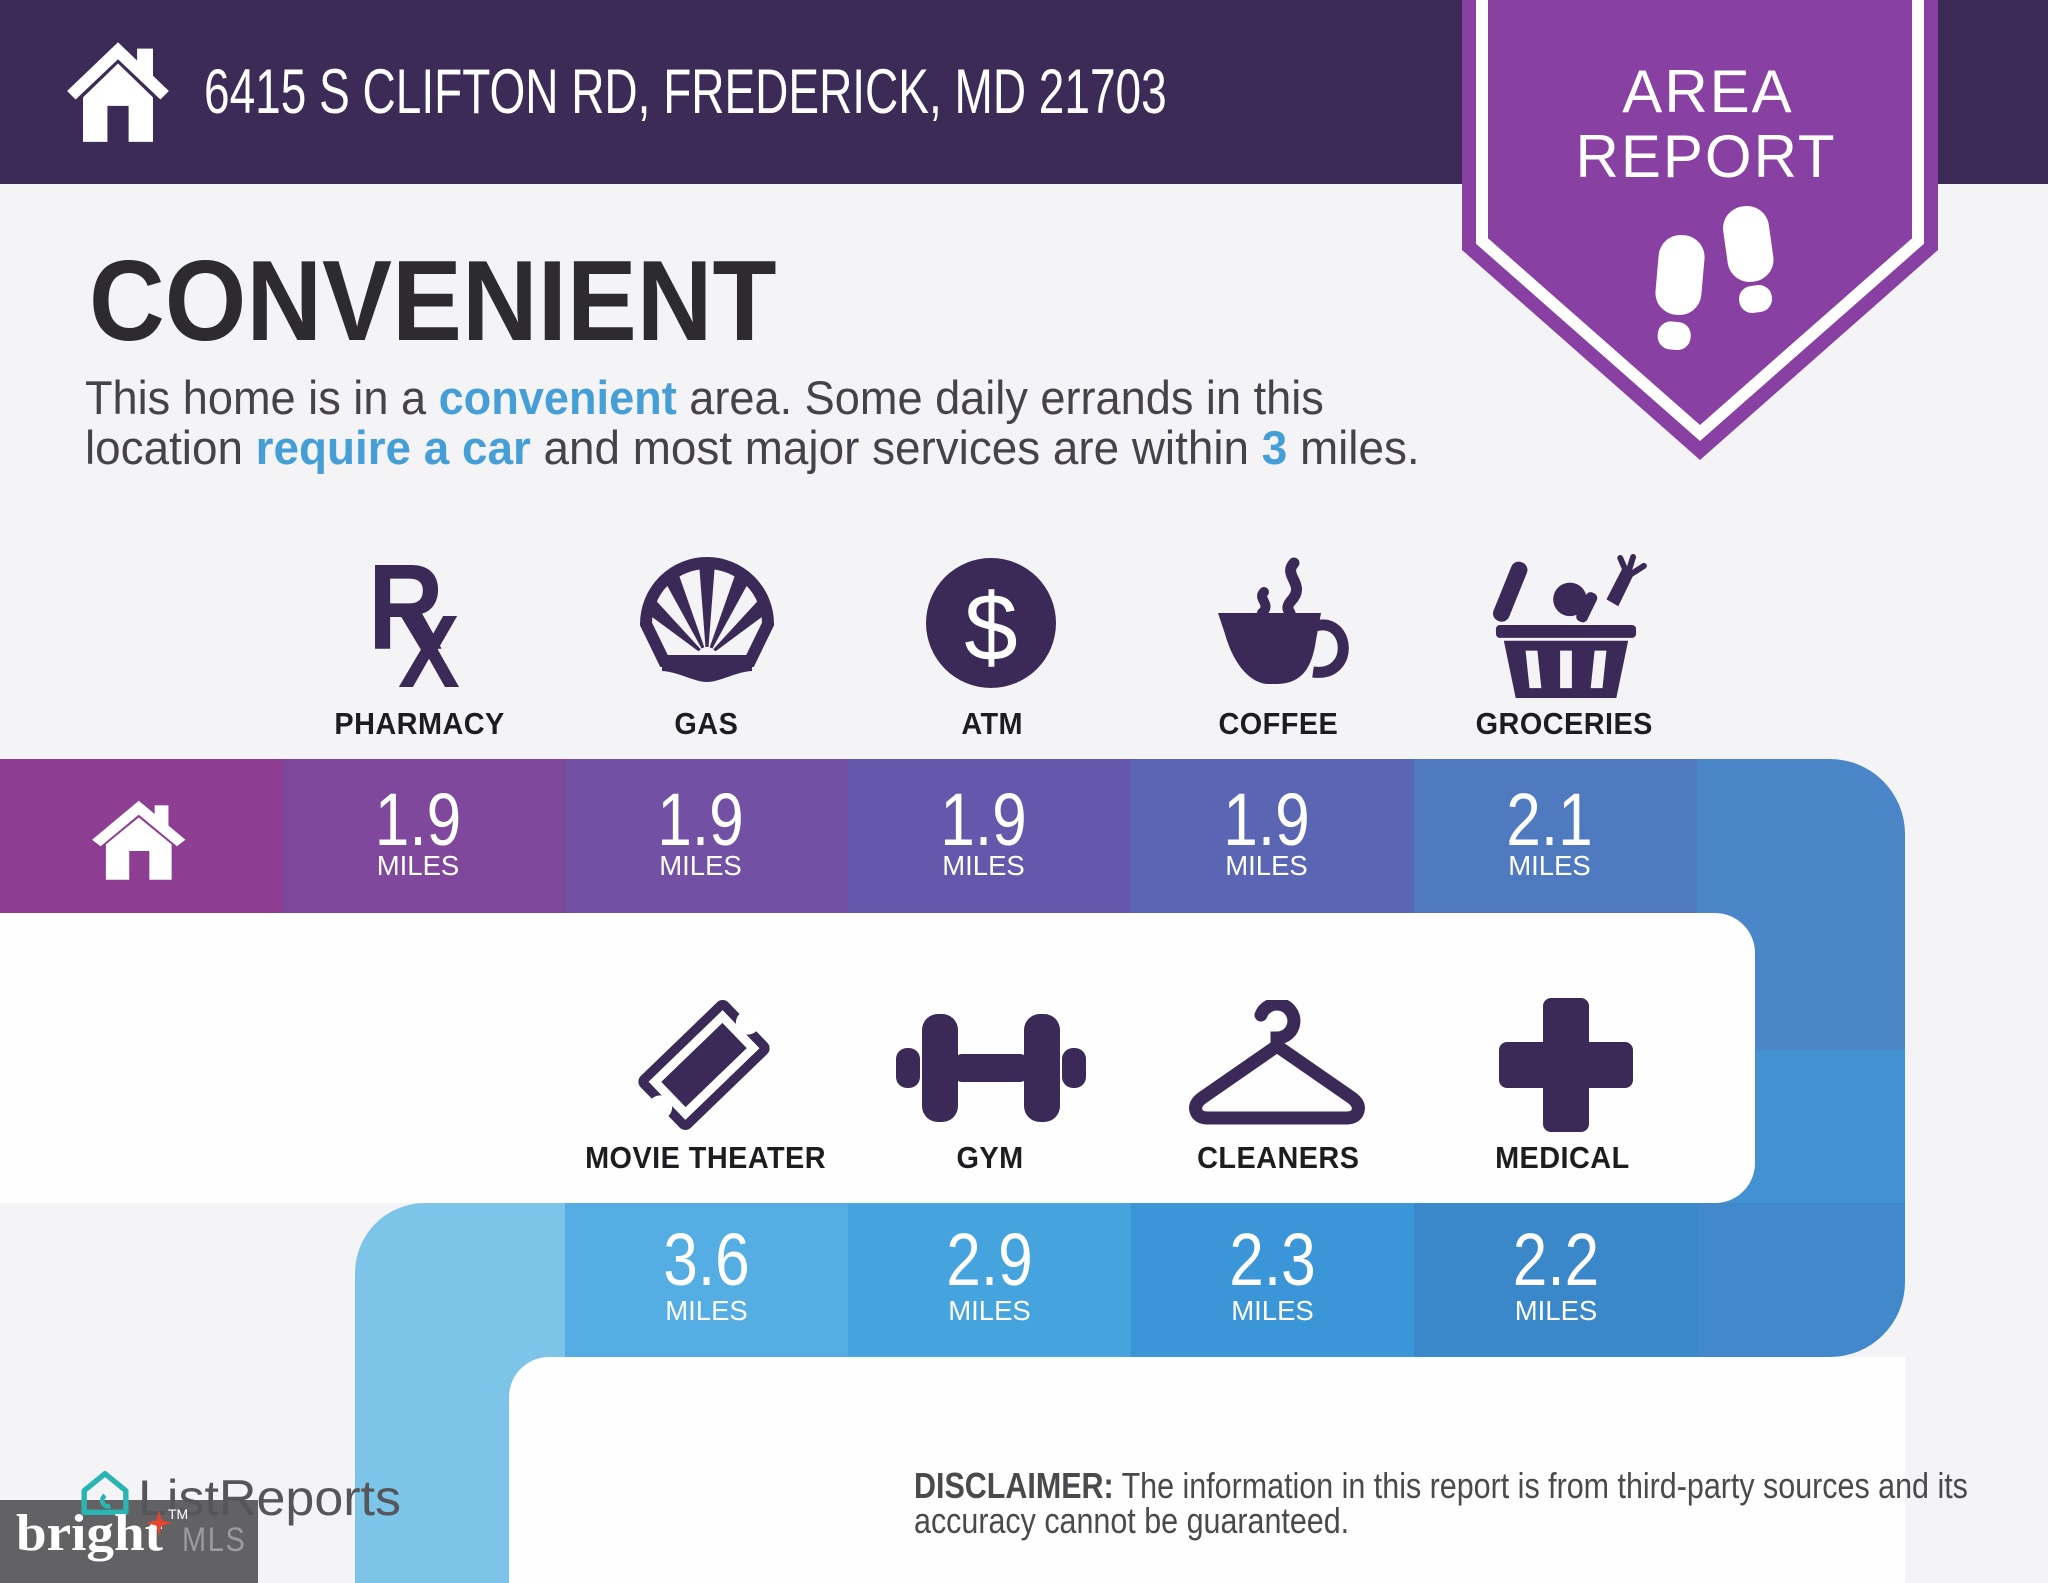 This screenshot has width=2048, height=1583. Describe the element at coordinates (429, 644) in the screenshot. I see `svg-text: X` at that location.